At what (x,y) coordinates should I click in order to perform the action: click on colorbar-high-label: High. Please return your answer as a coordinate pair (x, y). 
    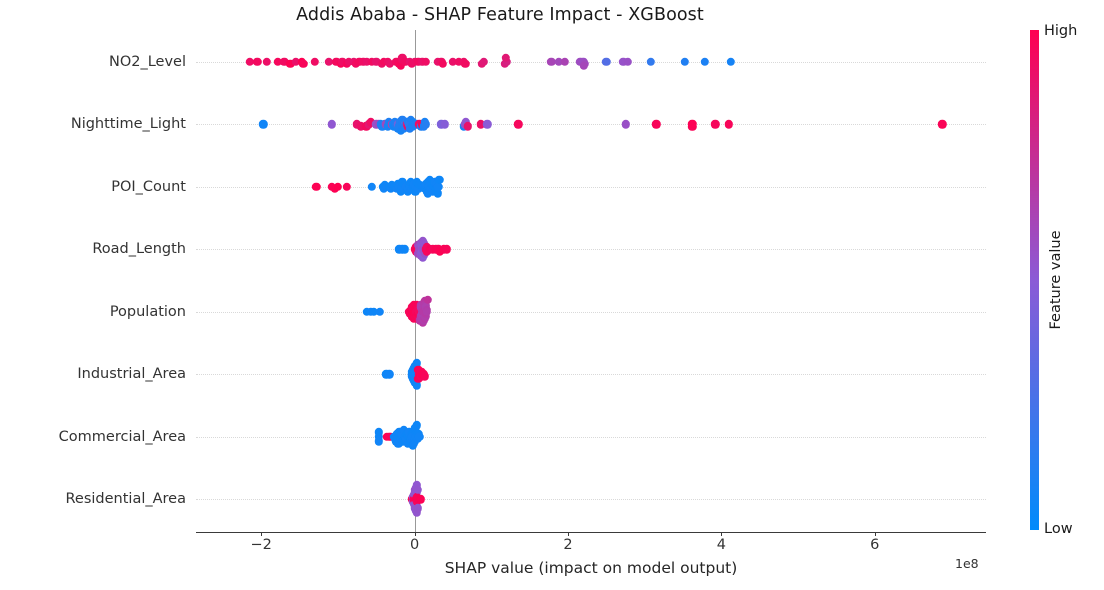
    Looking at the image, I should click on (1061, 31).